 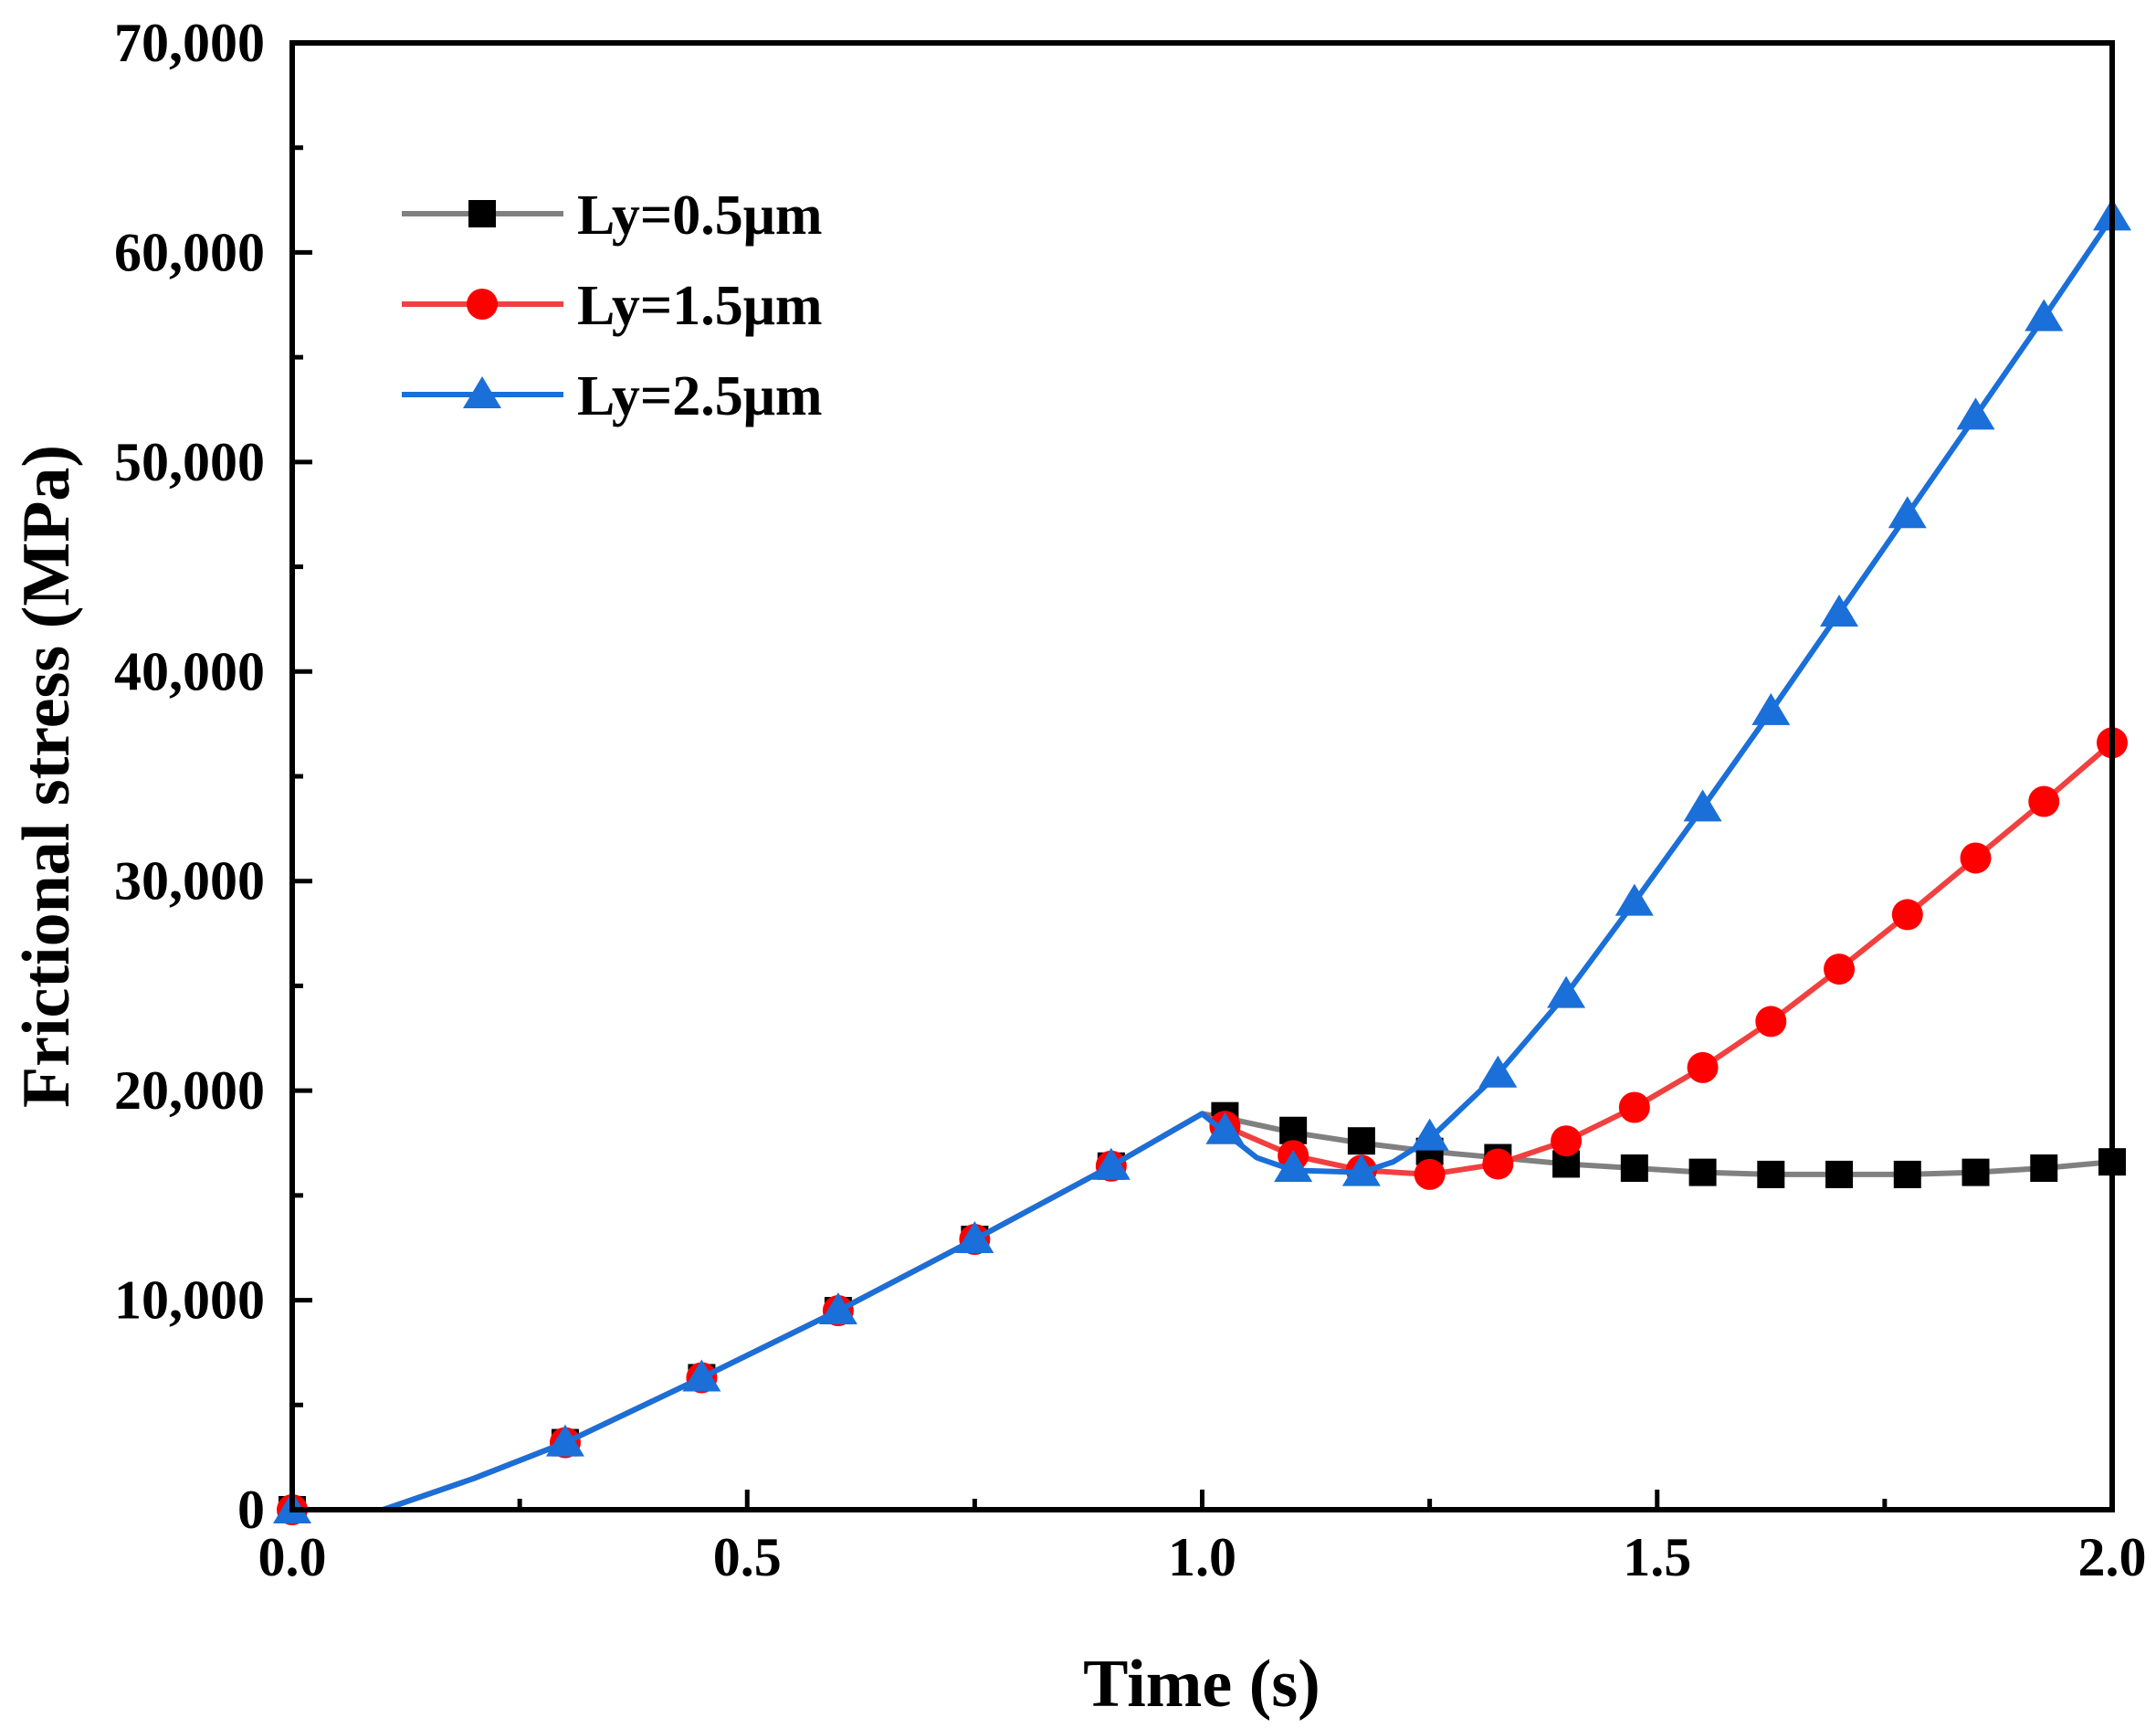 What do you see at coordinates (189, 43) in the screenshot?
I see `y-tick-label: 70,000` at bounding box center [189, 43].